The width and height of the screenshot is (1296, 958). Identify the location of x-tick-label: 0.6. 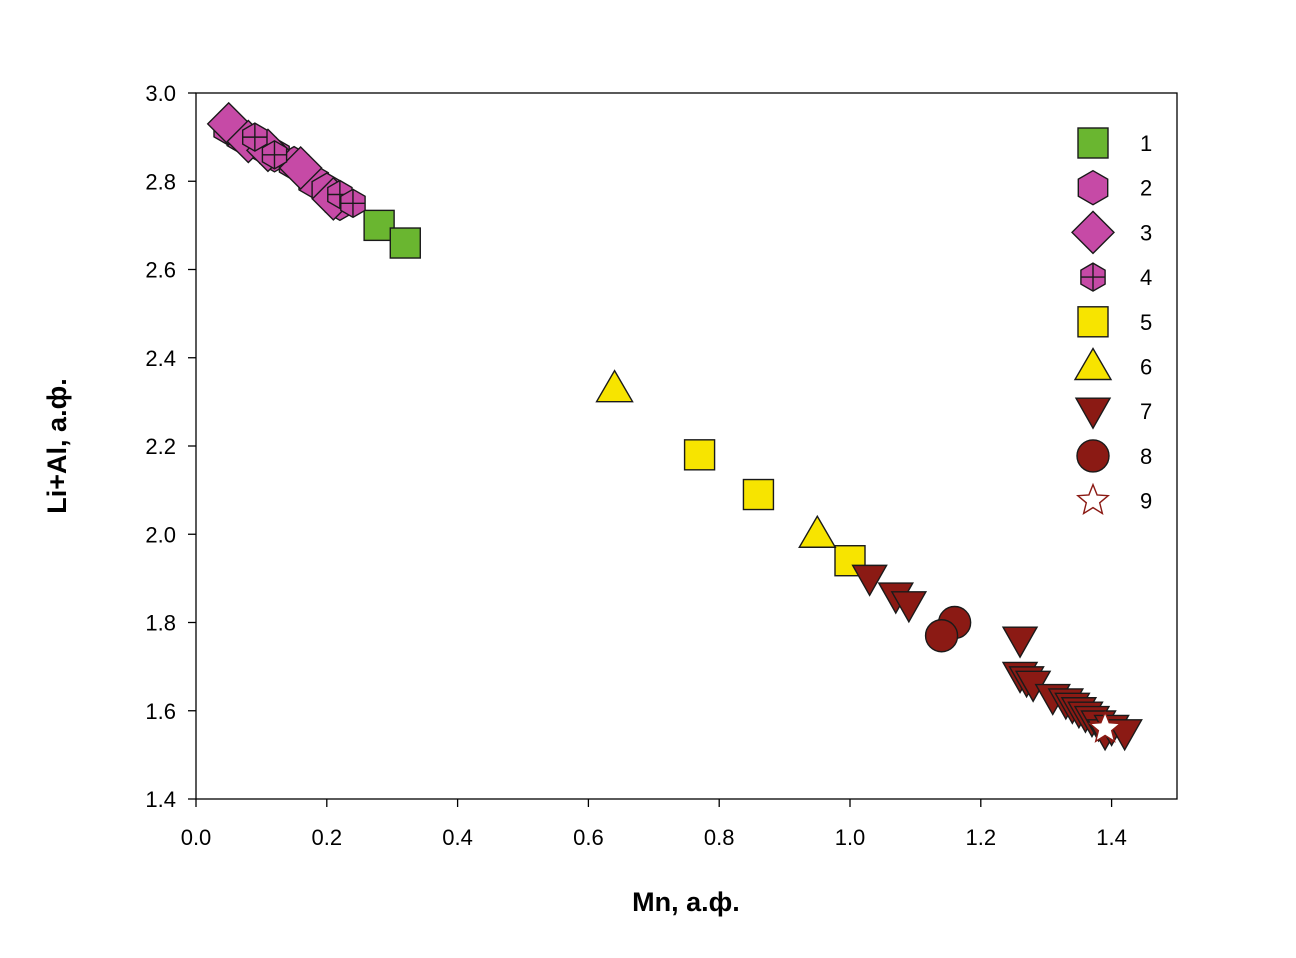
(588, 837).